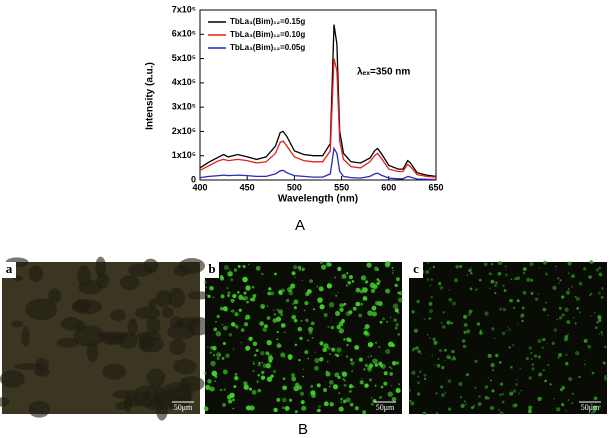 The width and height of the screenshot is (614, 438). I want to click on y-tick-label: 3x10⁵, so click(184, 107).